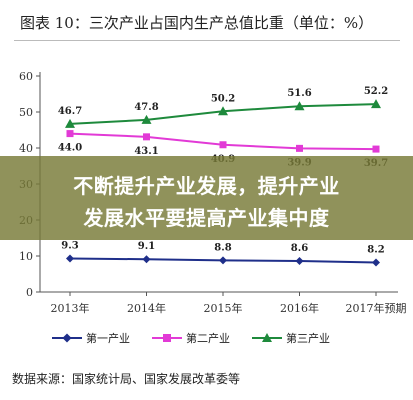  Describe the element at coordinates (299, 93) in the screenshot. I see `data-label: 51.6` at that location.